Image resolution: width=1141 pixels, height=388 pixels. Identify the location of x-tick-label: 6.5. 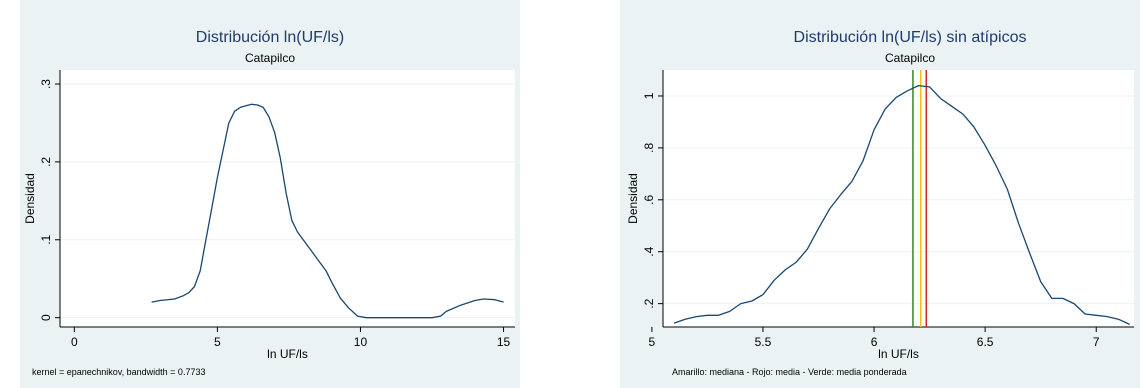
(985, 342).